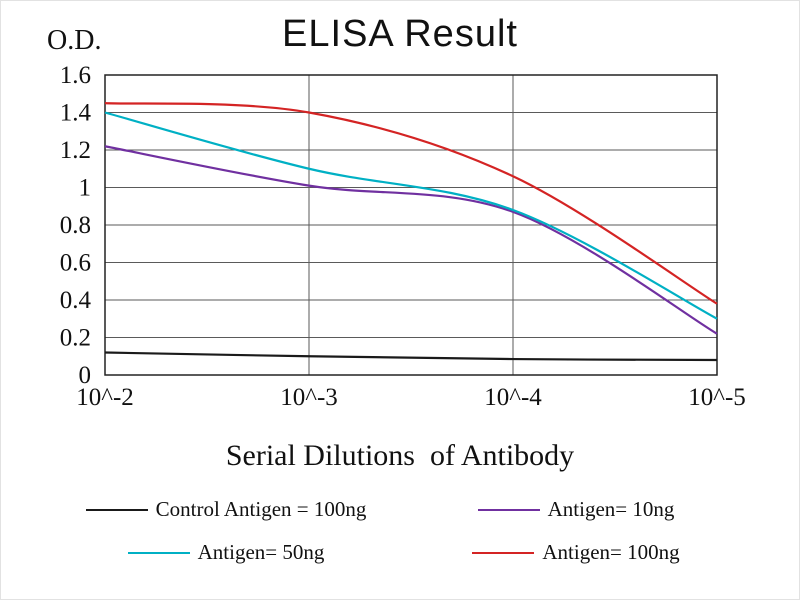 The width and height of the screenshot is (800, 600). What do you see at coordinates (400, 455) in the screenshot?
I see `x-axis-label: Serial Dilutions of Antibody` at bounding box center [400, 455].